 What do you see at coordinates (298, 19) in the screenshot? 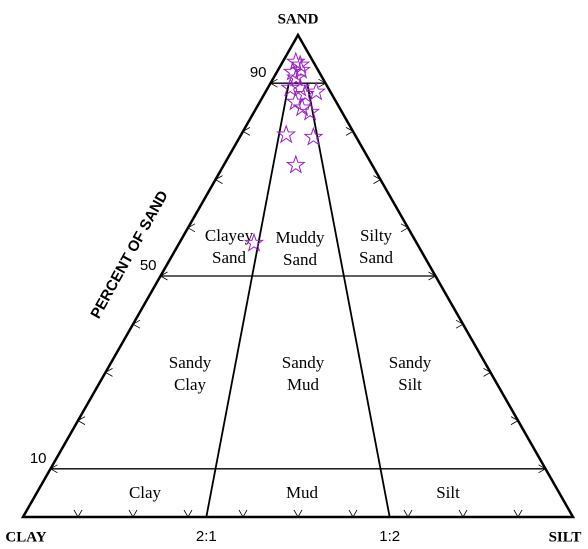
I see `apex-label-sand: SAND` at bounding box center [298, 19].